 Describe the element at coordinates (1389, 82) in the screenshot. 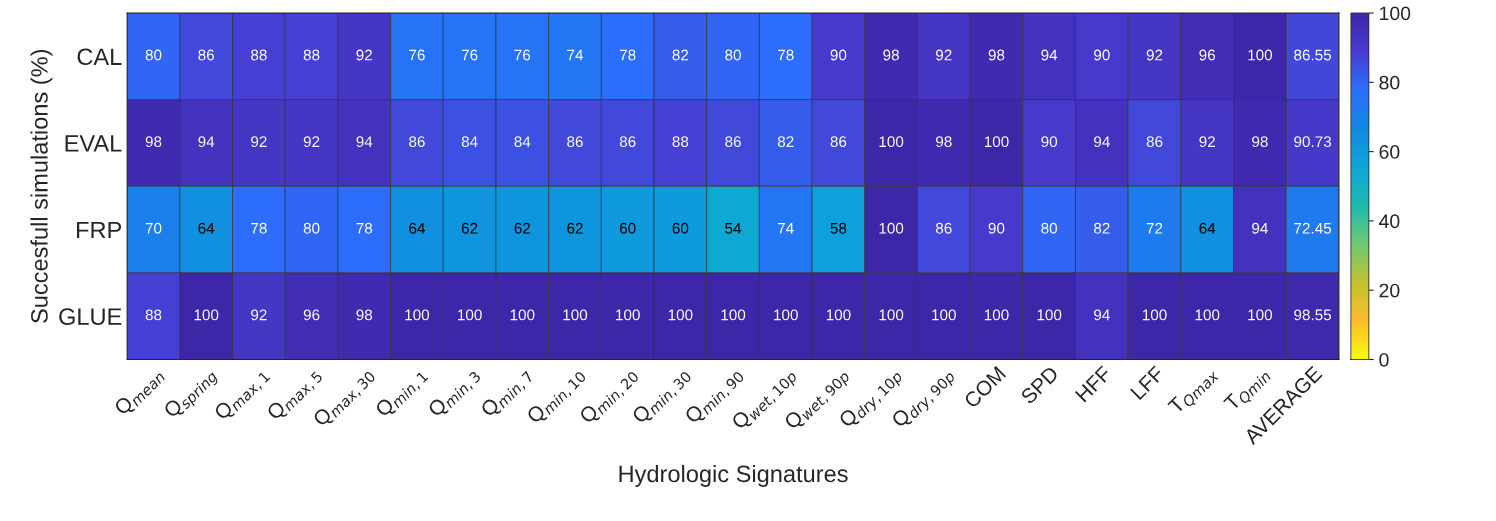

I see `color-bar-label: 80` at that location.